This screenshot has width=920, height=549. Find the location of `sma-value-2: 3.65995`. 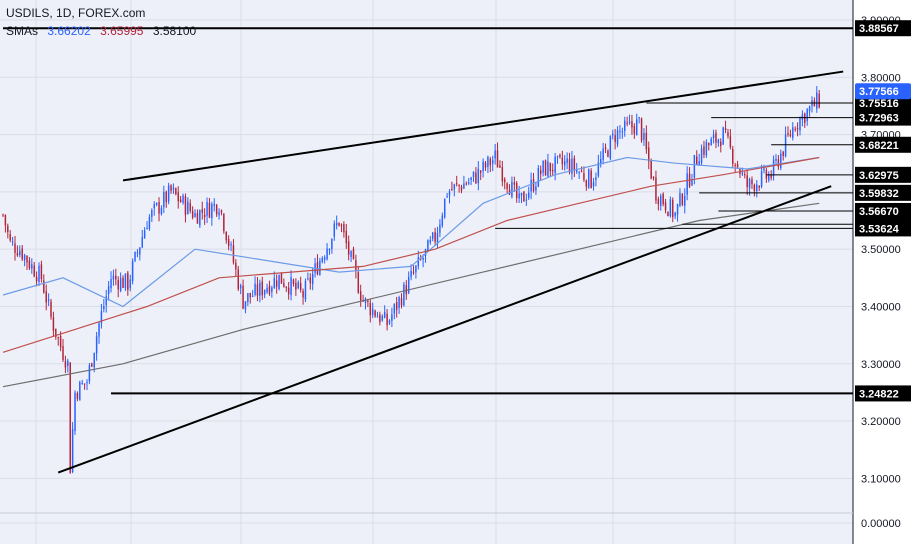

sma-value-2: 3.65995 is located at coordinates (122, 31).